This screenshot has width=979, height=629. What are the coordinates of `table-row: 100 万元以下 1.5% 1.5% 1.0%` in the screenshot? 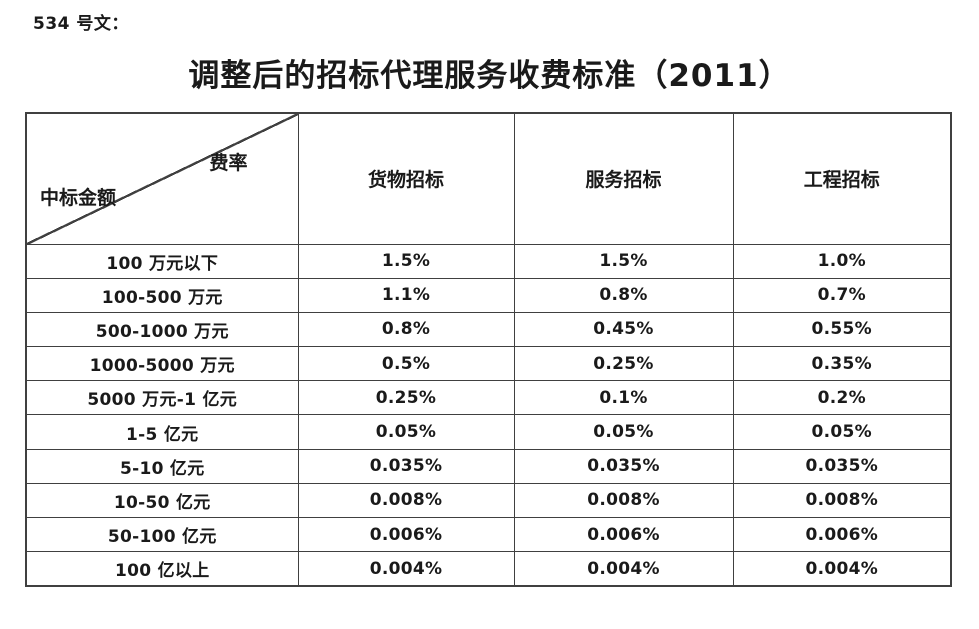 It's located at (488, 261).